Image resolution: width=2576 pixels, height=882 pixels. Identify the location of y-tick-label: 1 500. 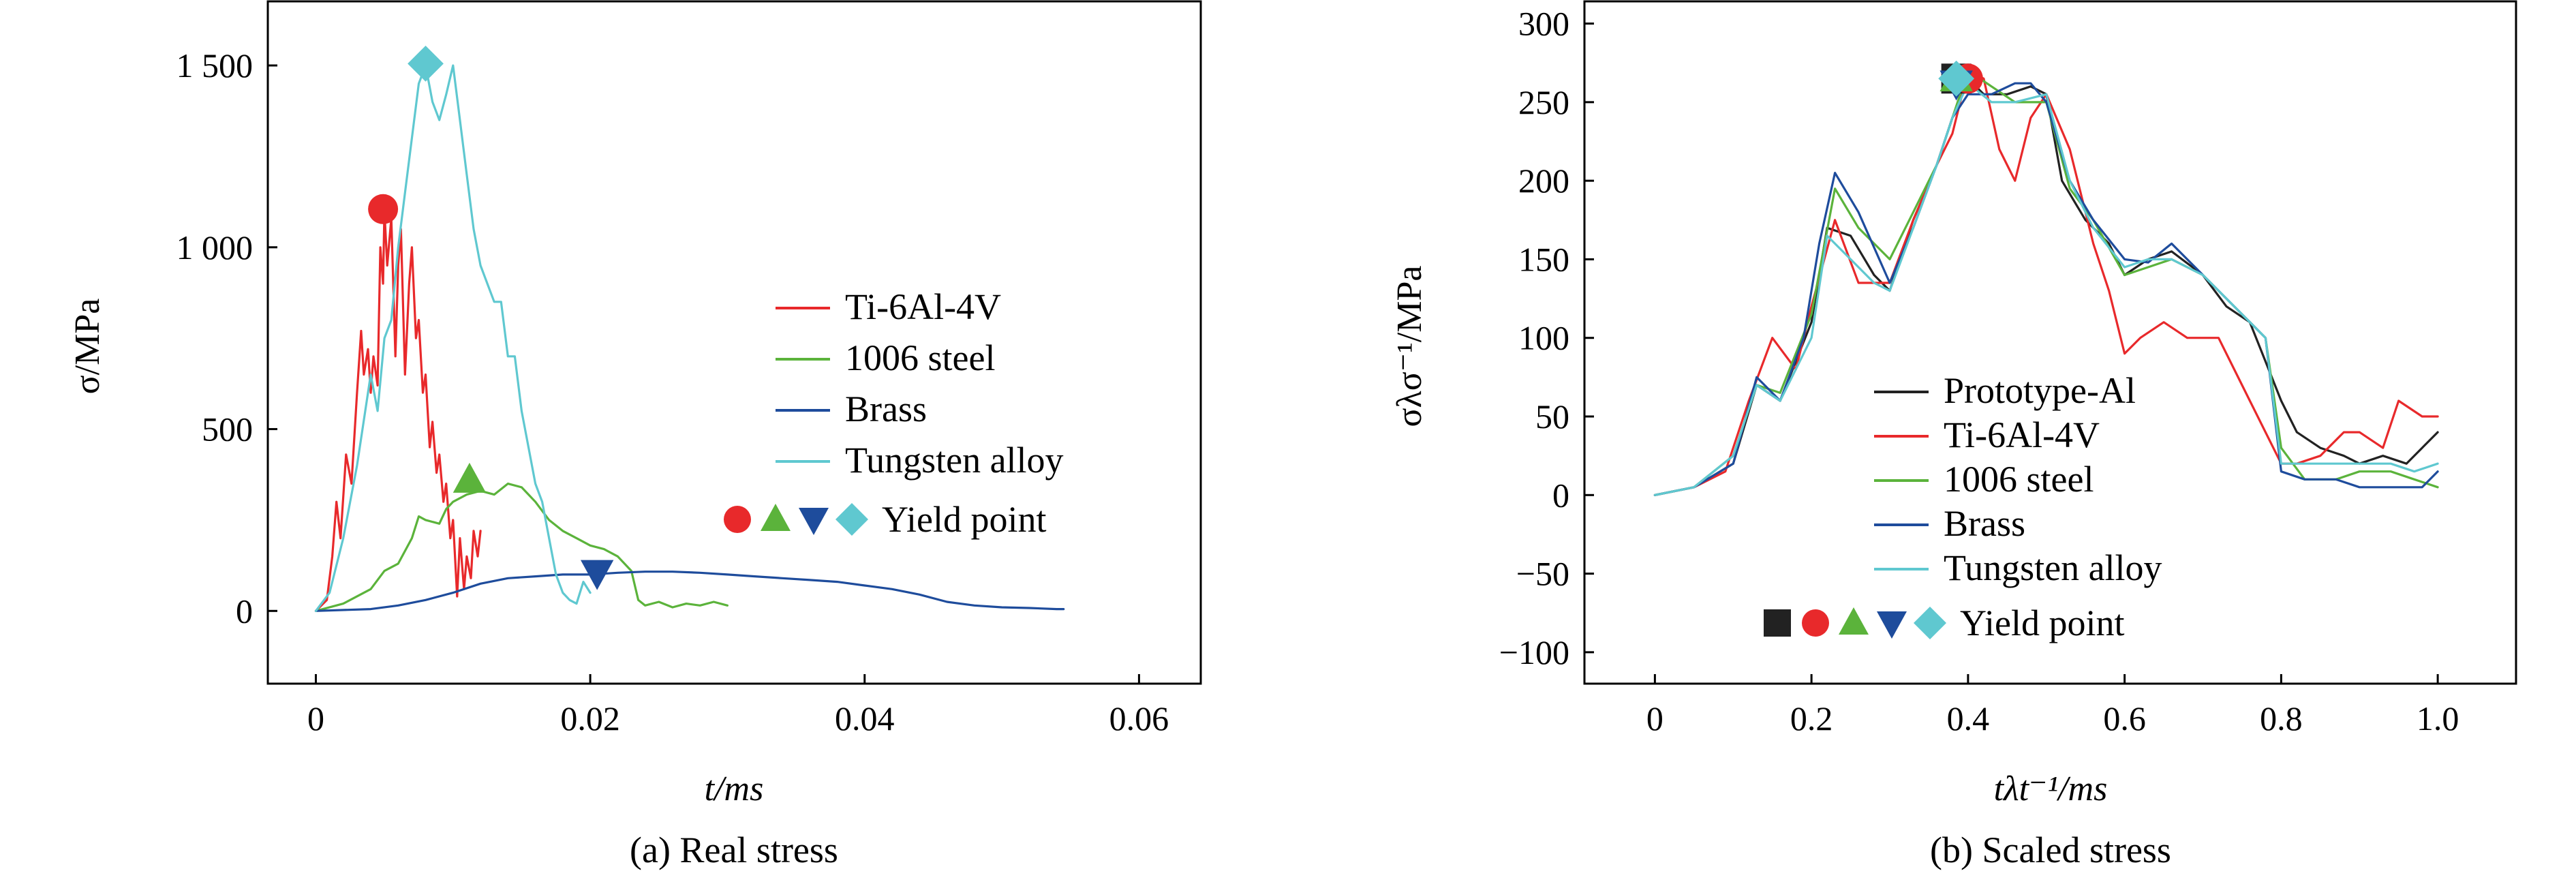
(216, 65).